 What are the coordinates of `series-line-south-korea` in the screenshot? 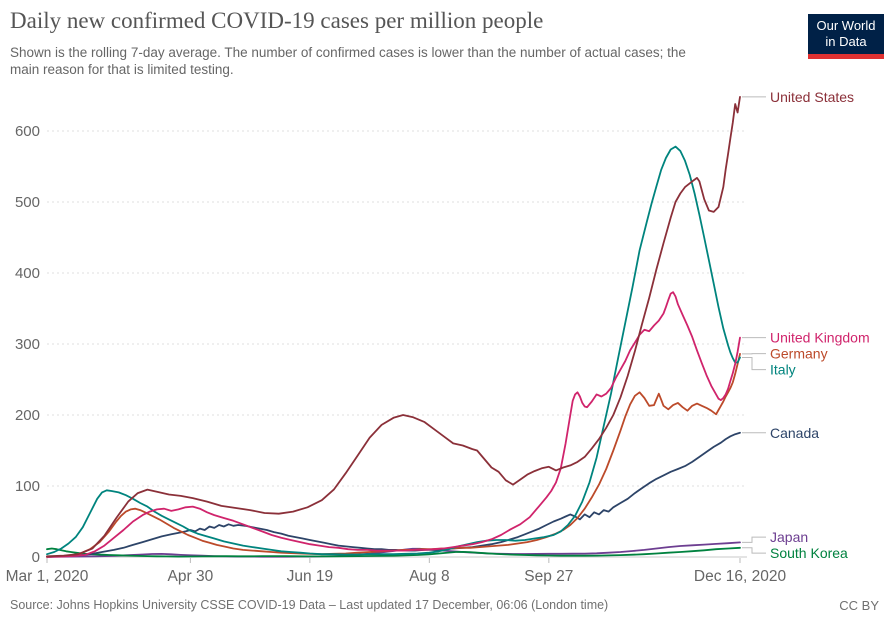 It's located at (393, 552).